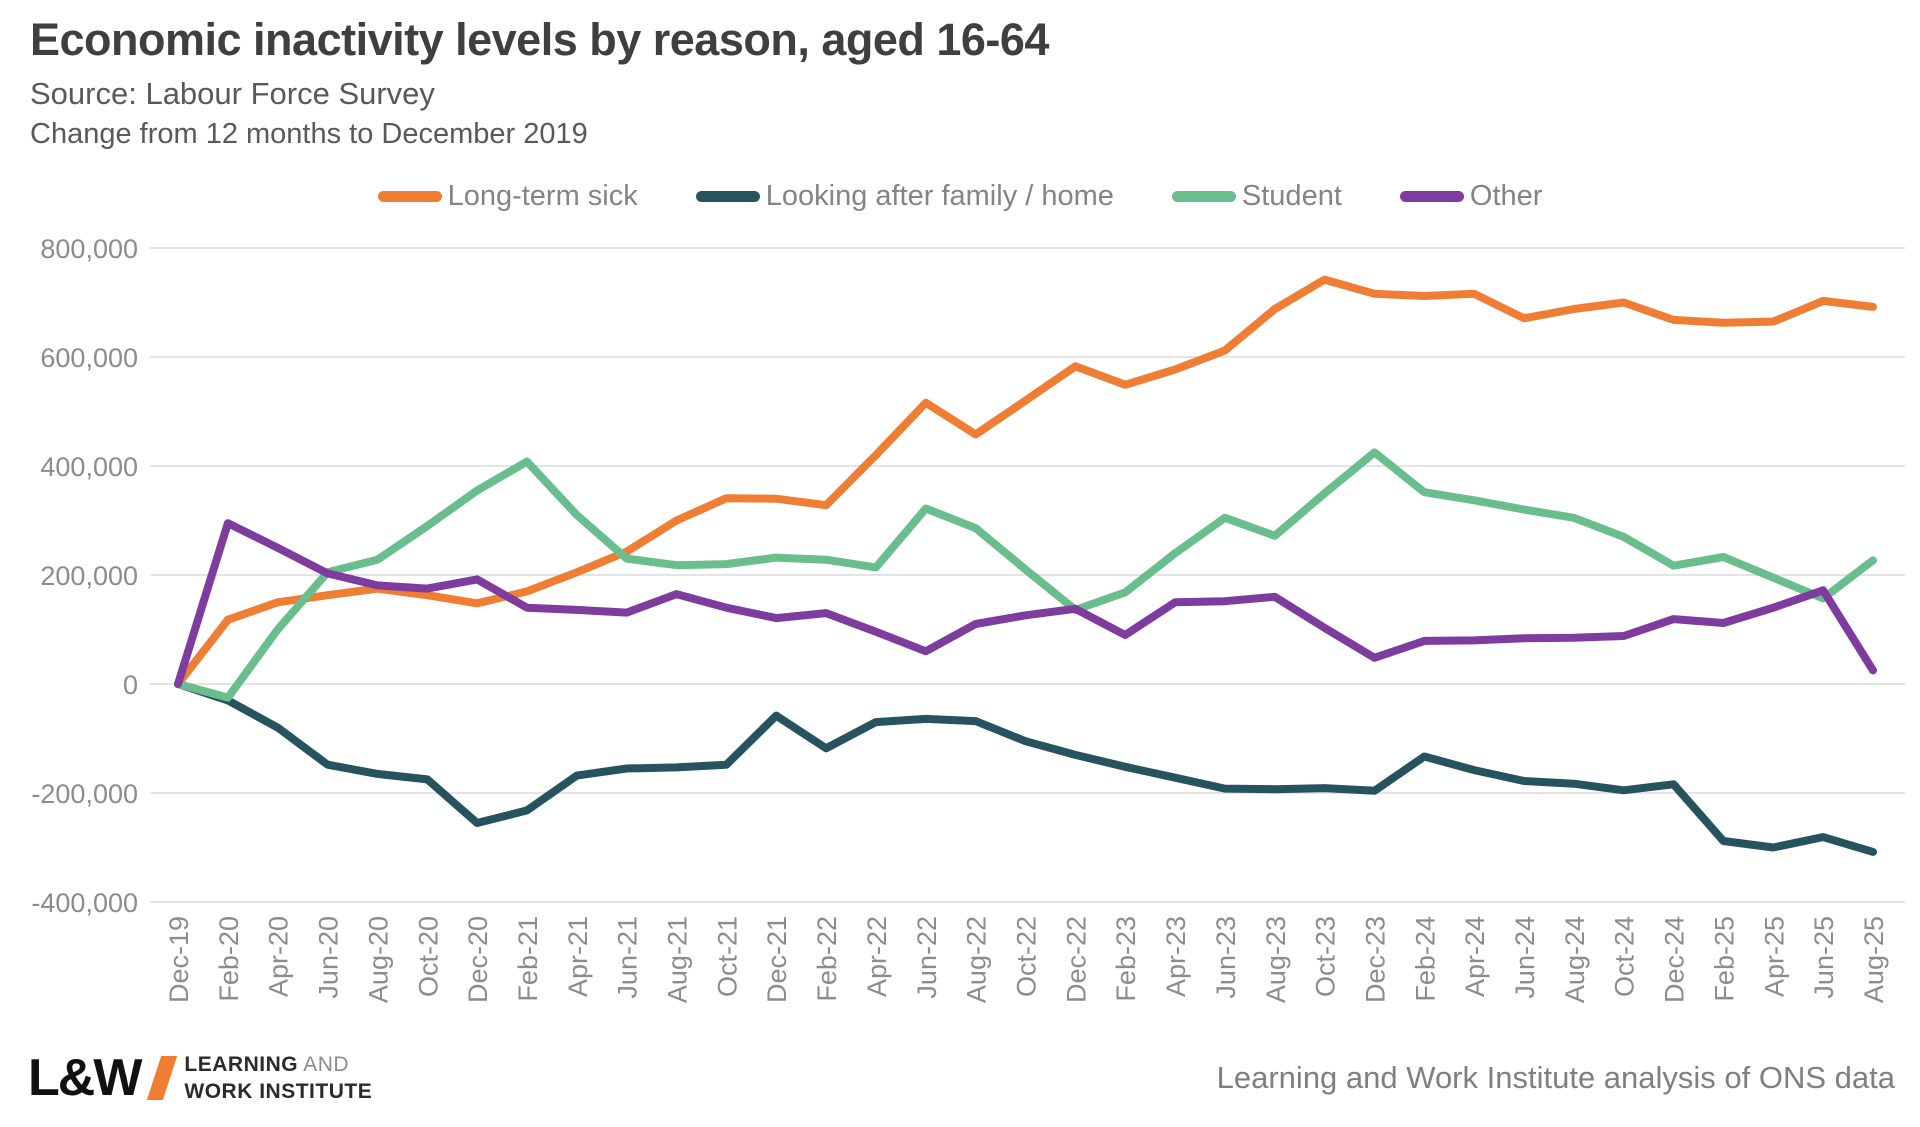 This screenshot has height=1127, width=1920. I want to click on lw-logo-slash-icon, so click(162, 1078).